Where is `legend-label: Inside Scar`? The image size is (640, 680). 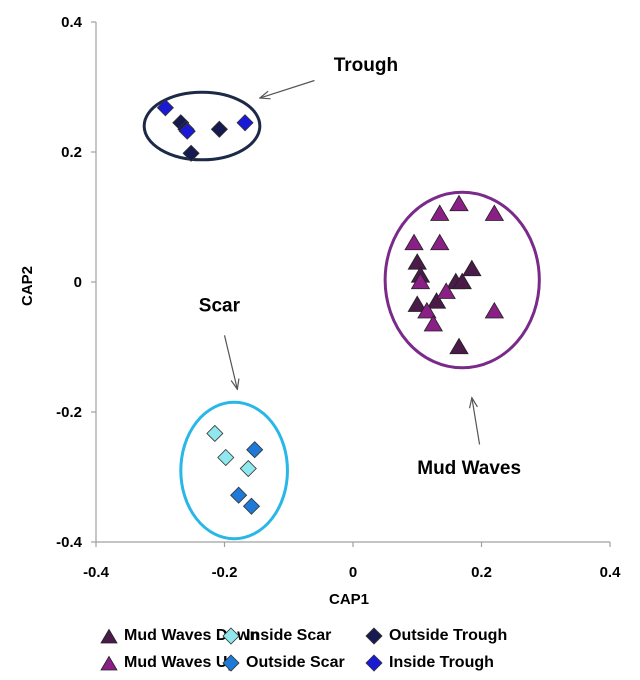 legend-label: Inside Scar is located at coordinates (289, 635).